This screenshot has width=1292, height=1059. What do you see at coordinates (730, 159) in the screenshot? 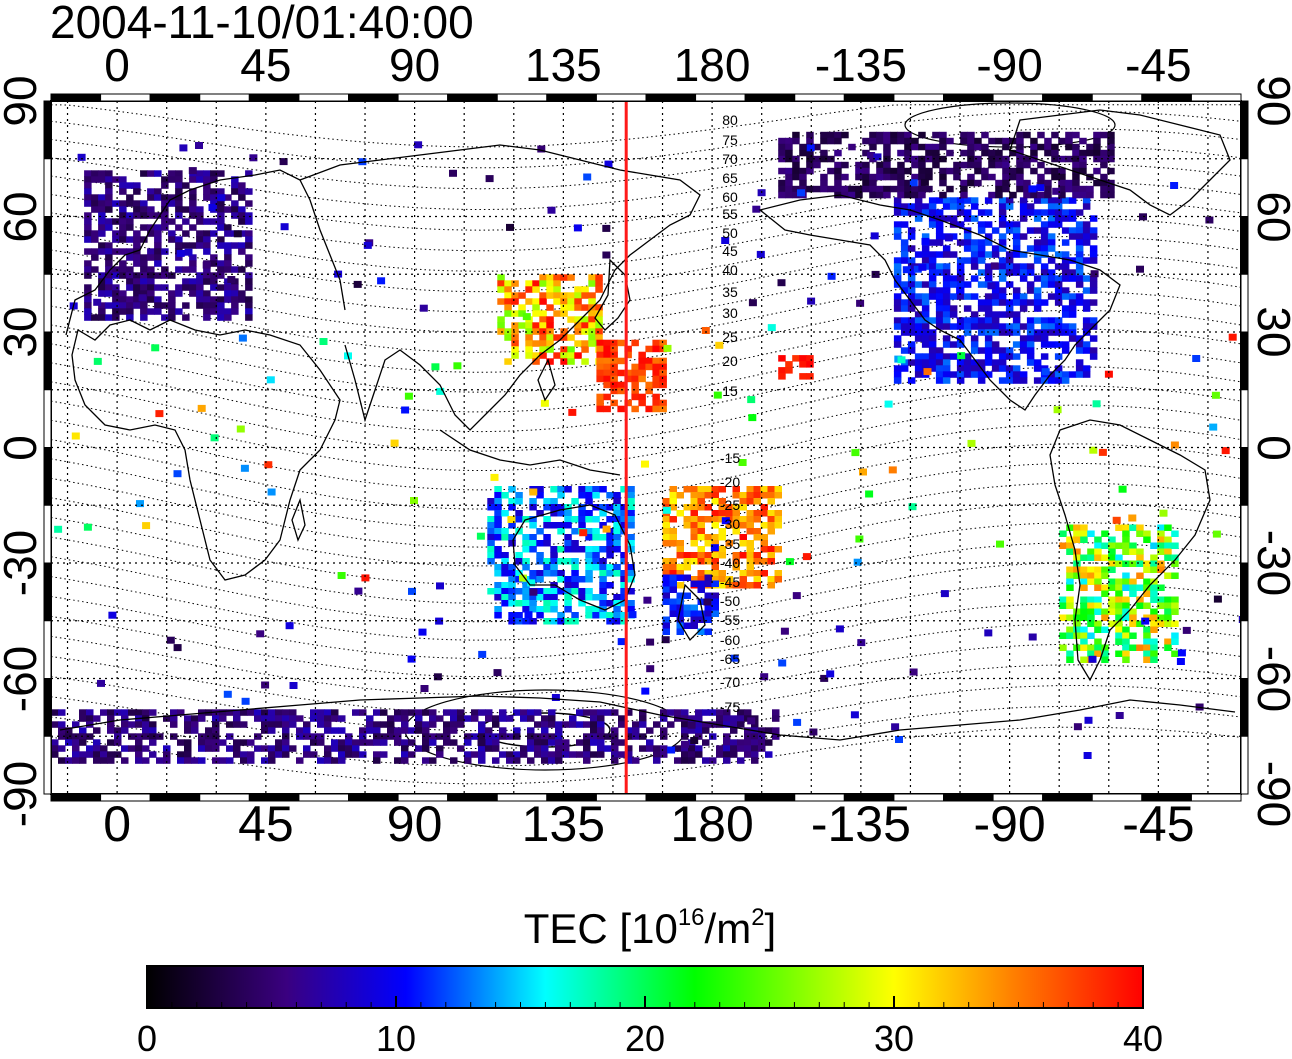
I see `contour-label: 70` at bounding box center [730, 159].